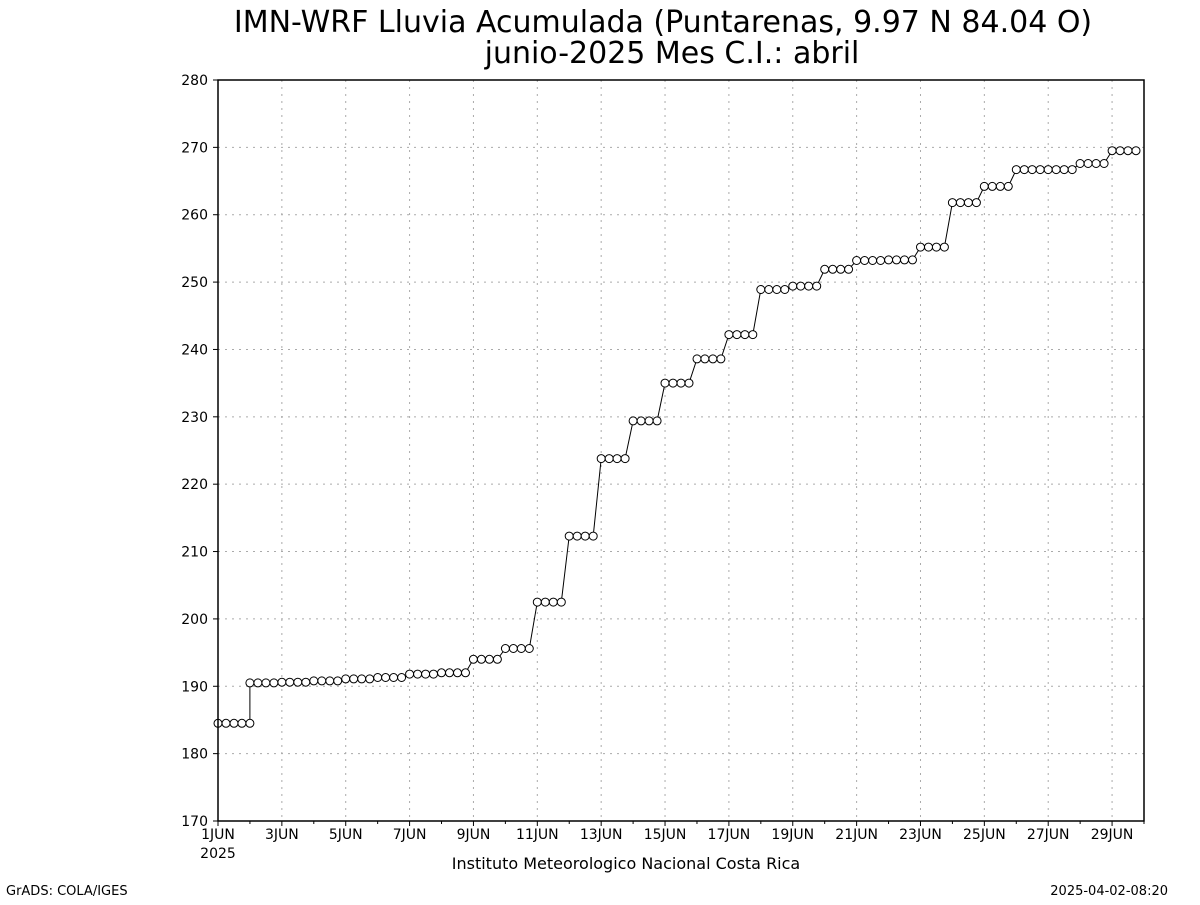 This screenshot has width=1200, height=905. What do you see at coordinates (194, 755) in the screenshot?
I see `y-tick-label: 180` at bounding box center [194, 755].